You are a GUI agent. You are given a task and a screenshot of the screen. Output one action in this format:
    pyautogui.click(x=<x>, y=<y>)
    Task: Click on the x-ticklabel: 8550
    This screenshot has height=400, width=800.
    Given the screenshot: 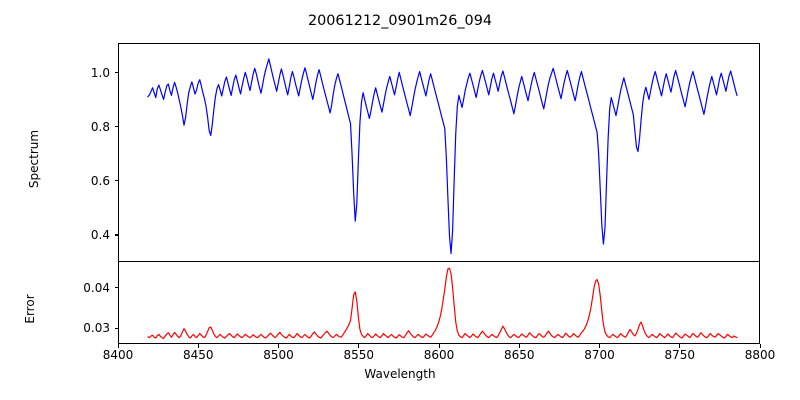 What is the action you would take?
    pyautogui.click(x=359, y=355)
    